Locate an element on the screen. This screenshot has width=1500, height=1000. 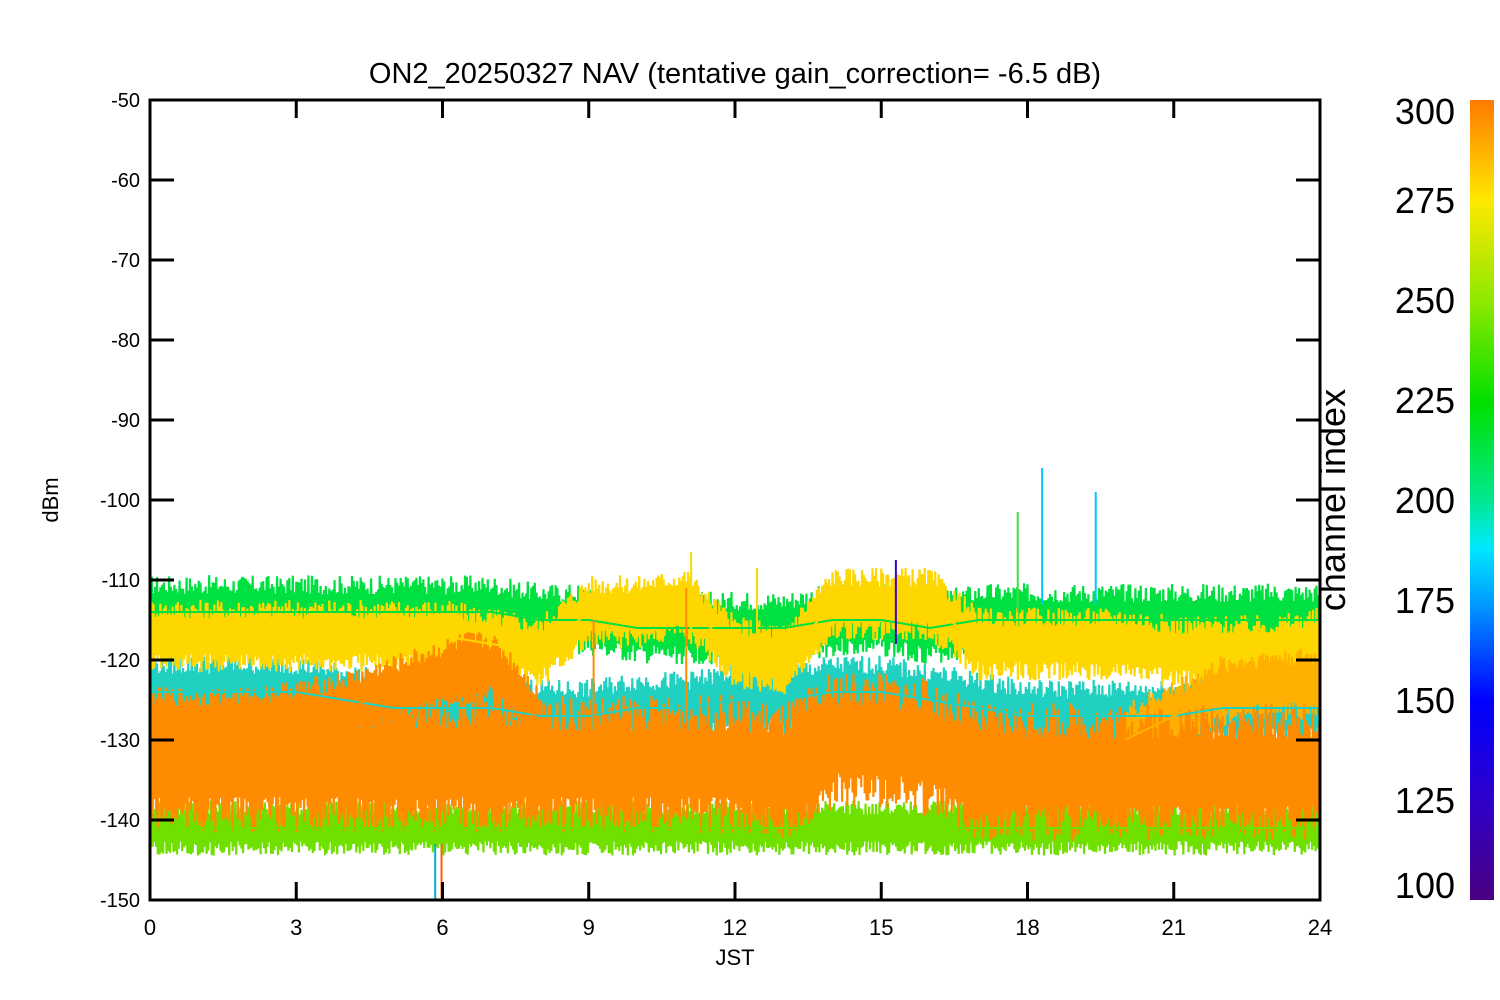
y-tick-label: -70 is located at coordinates (125, 261).